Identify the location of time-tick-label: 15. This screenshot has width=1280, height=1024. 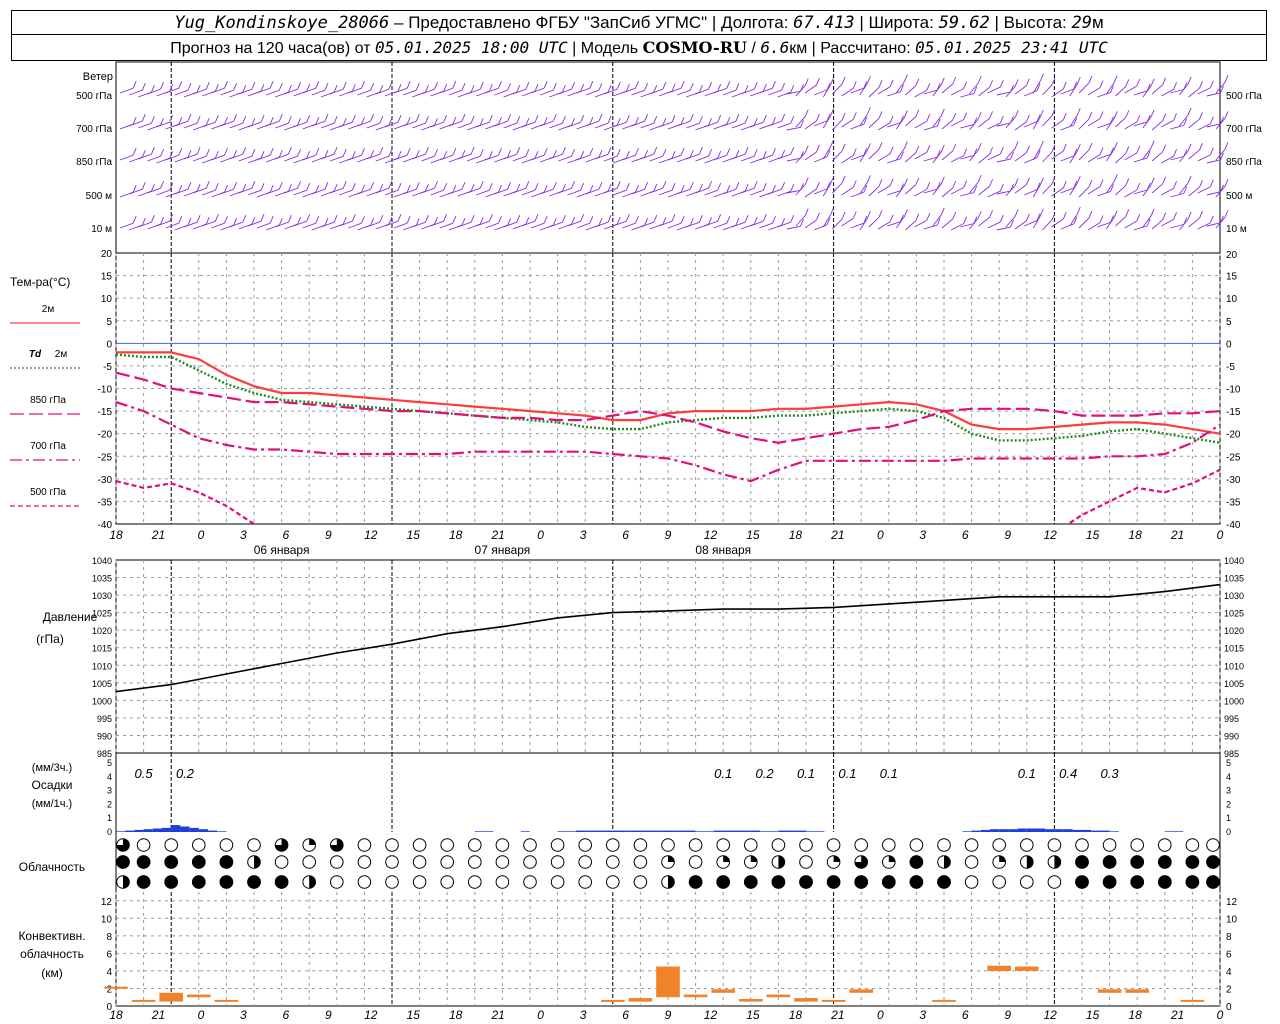
(414, 535).